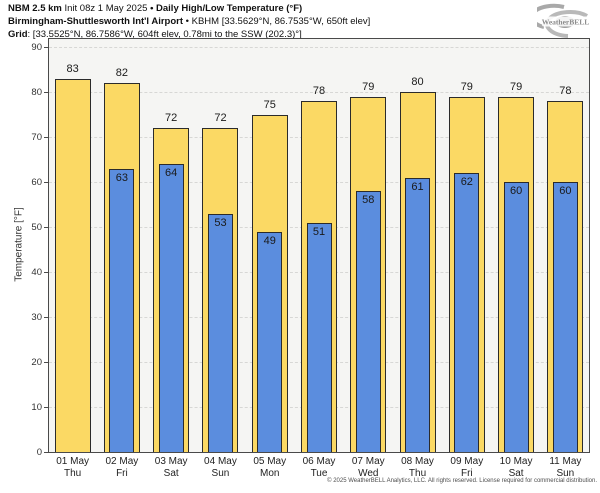 This screenshot has width=600, height=493. I want to click on x-tick-day: Wed, so click(368, 473).